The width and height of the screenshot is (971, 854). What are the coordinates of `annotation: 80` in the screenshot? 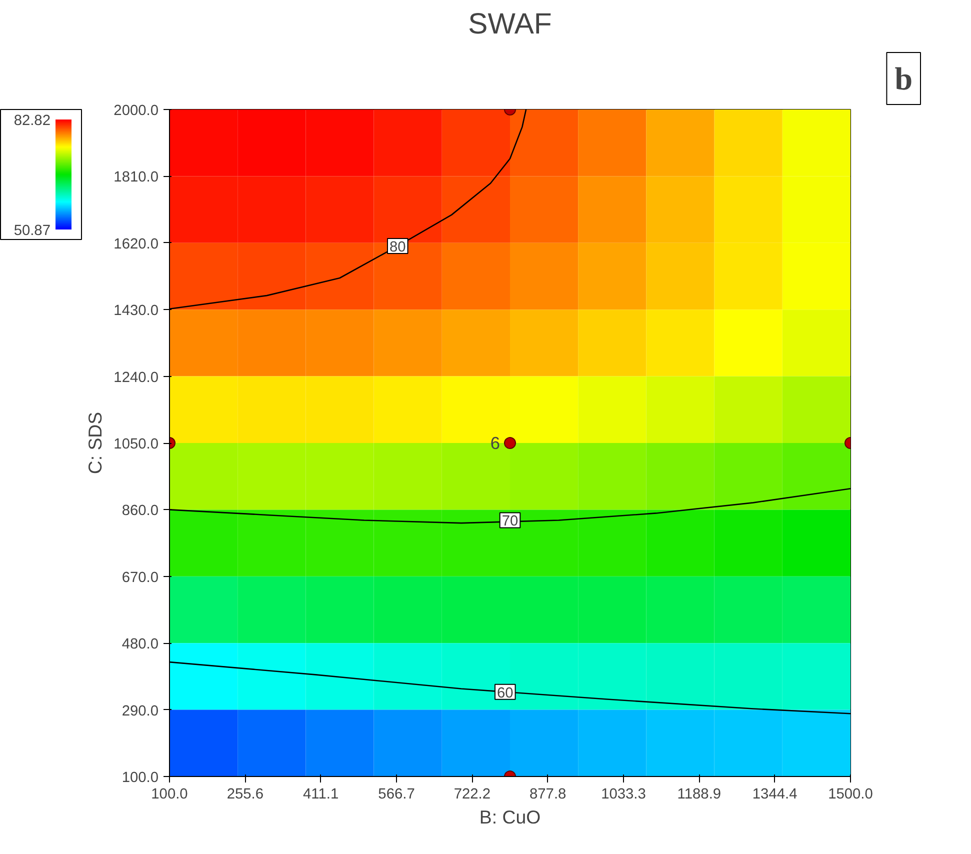 It's located at (397, 248).